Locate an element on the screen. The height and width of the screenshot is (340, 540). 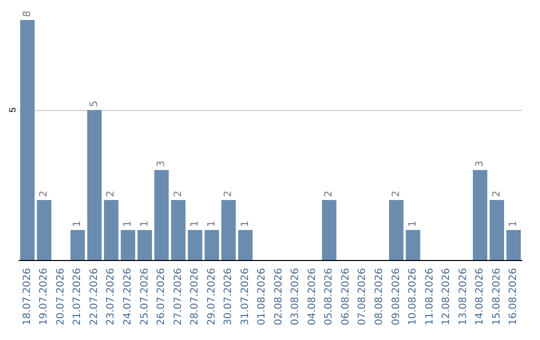
x-tick-label: 30.07.2026 is located at coordinates (228, 297).